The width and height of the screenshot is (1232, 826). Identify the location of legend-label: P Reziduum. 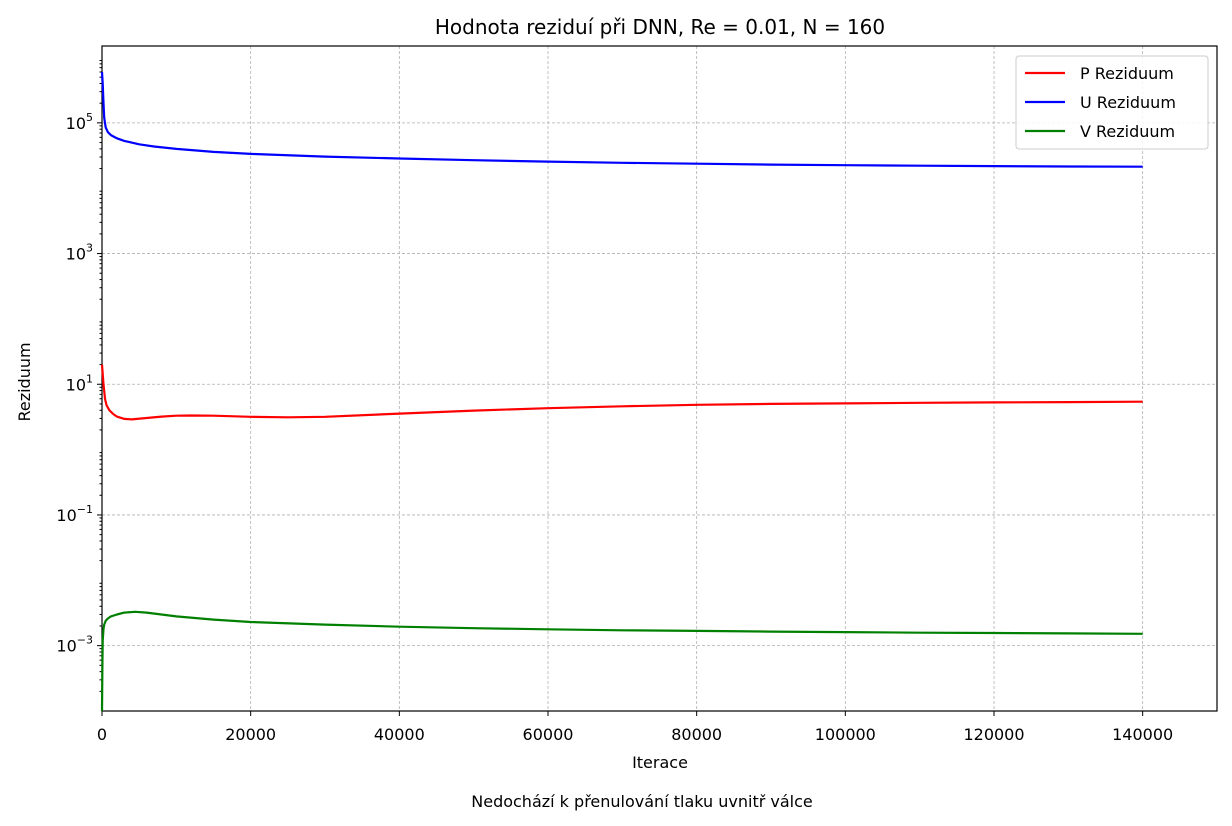
(1127, 73).